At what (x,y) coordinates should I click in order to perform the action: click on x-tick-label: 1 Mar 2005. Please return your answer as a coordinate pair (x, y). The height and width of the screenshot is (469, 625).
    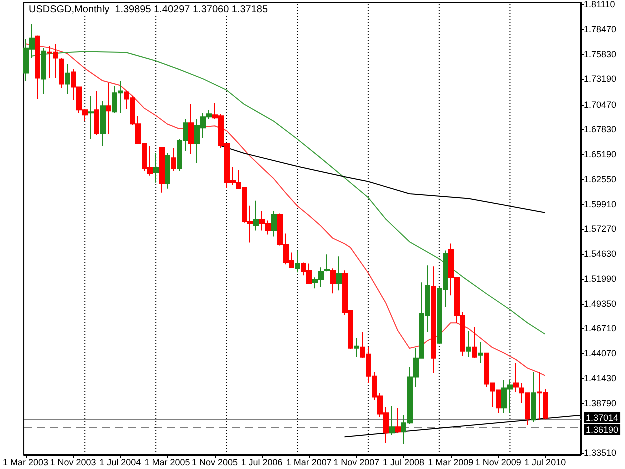
    Looking at the image, I should click on (167, 463).